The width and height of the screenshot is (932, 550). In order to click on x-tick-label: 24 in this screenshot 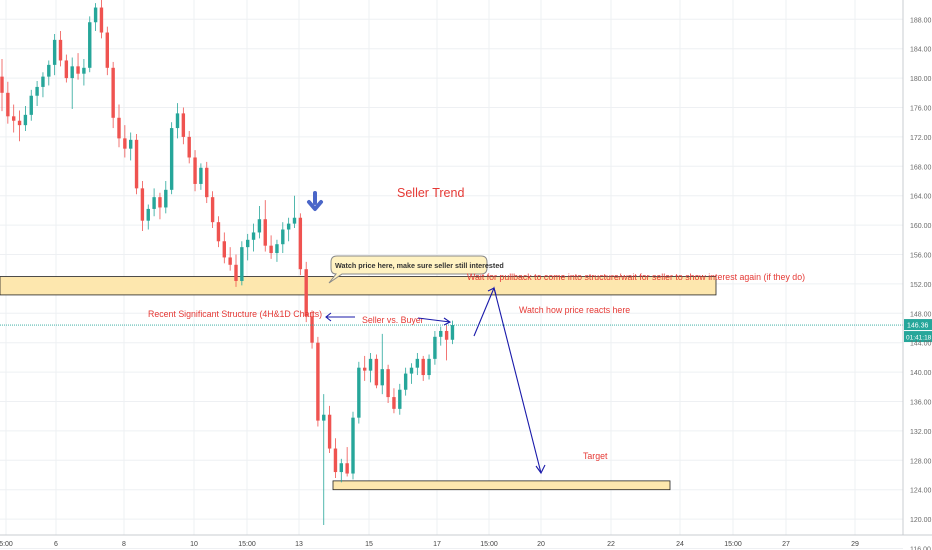, I will do `click(680, 544)`.